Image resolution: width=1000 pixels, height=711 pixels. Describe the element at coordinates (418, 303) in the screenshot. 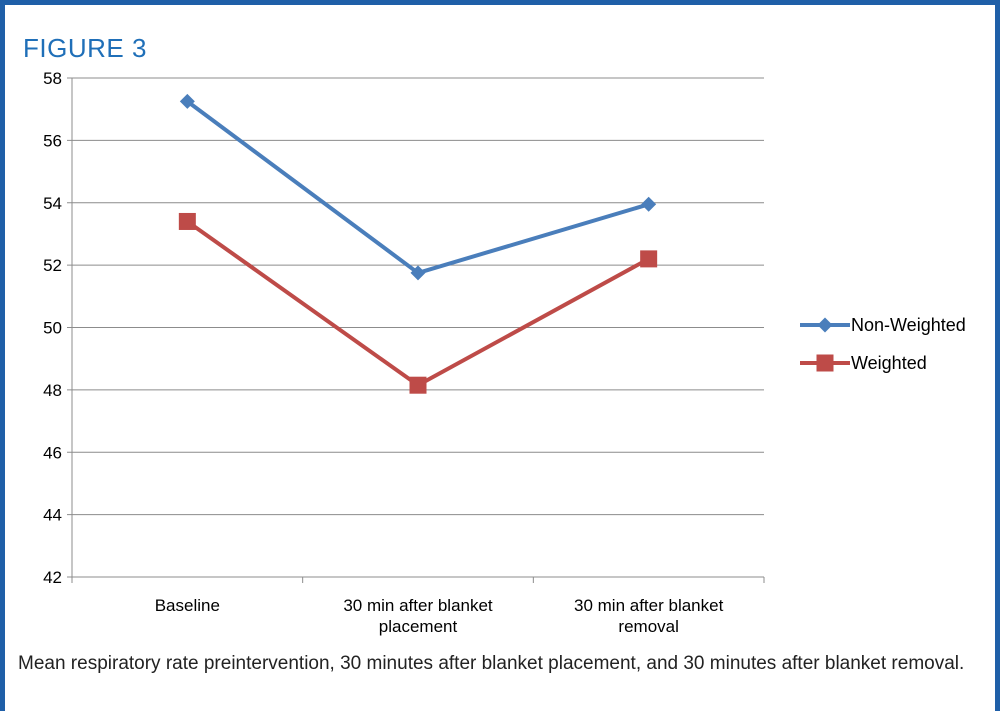

I see `series-line-weighted` at that location.